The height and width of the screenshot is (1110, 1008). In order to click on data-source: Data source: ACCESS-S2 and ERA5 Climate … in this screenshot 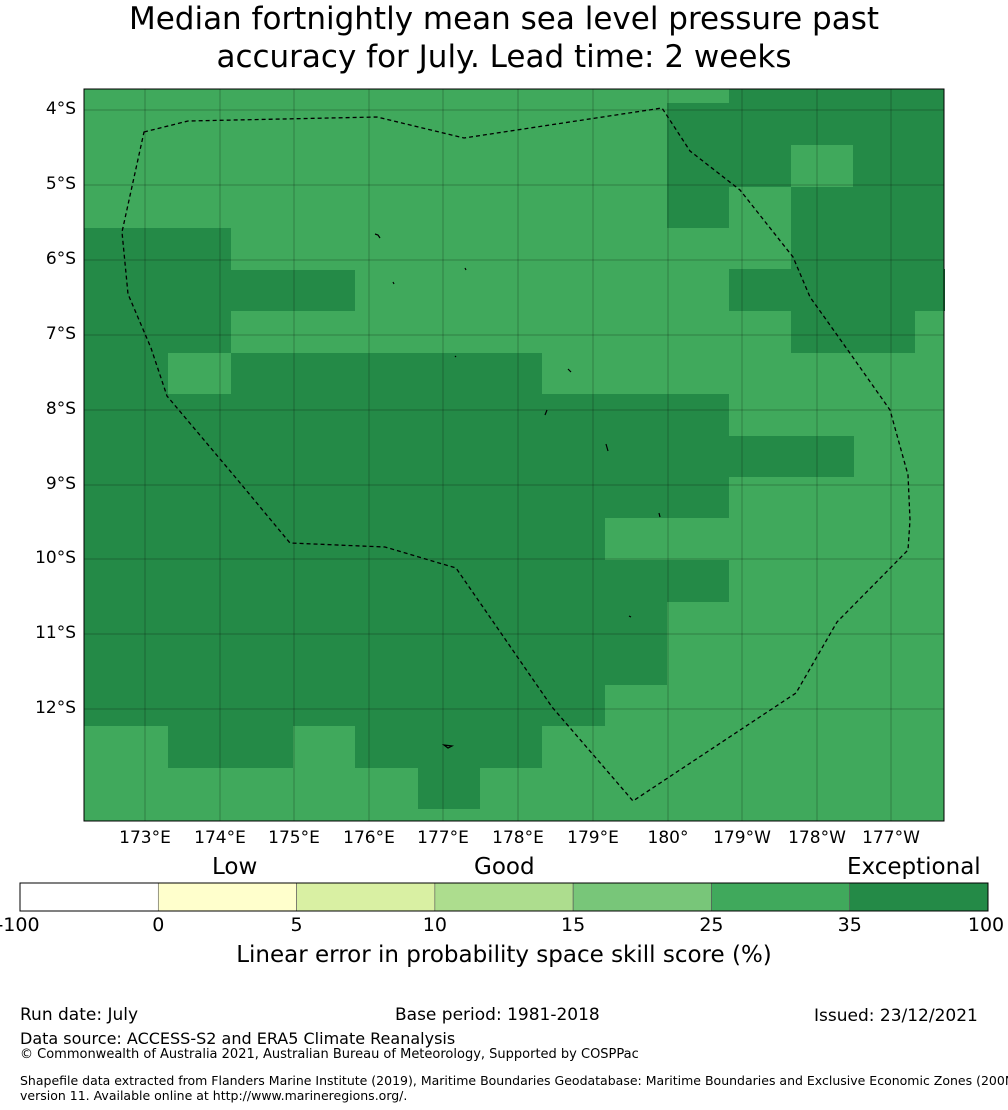, I will do `click(238, 1038)`.